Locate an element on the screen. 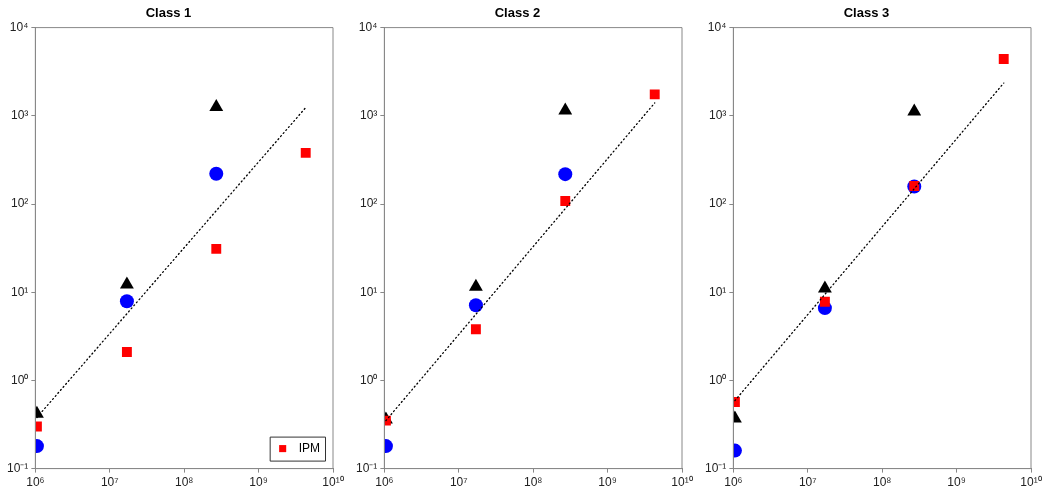 The image size is (1048, 497). legend-label: IPM is located at coordinates (309, 447).